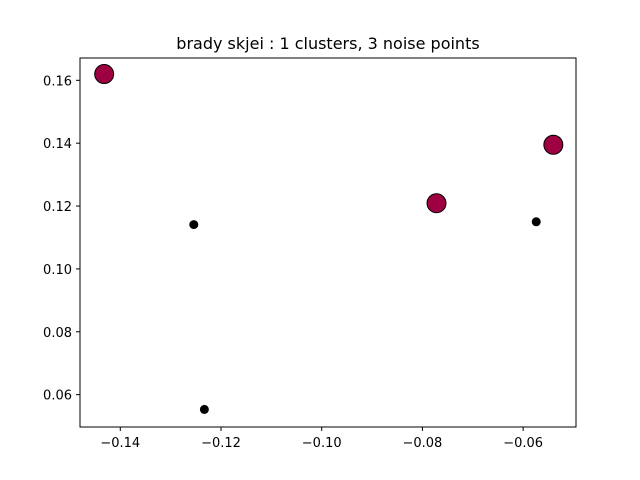 The height and width of the screenshot is (480, 640). Describe the element at coordinates (422, 443) in the screenshot. I see `x-tick-label: −0.08` at that location.